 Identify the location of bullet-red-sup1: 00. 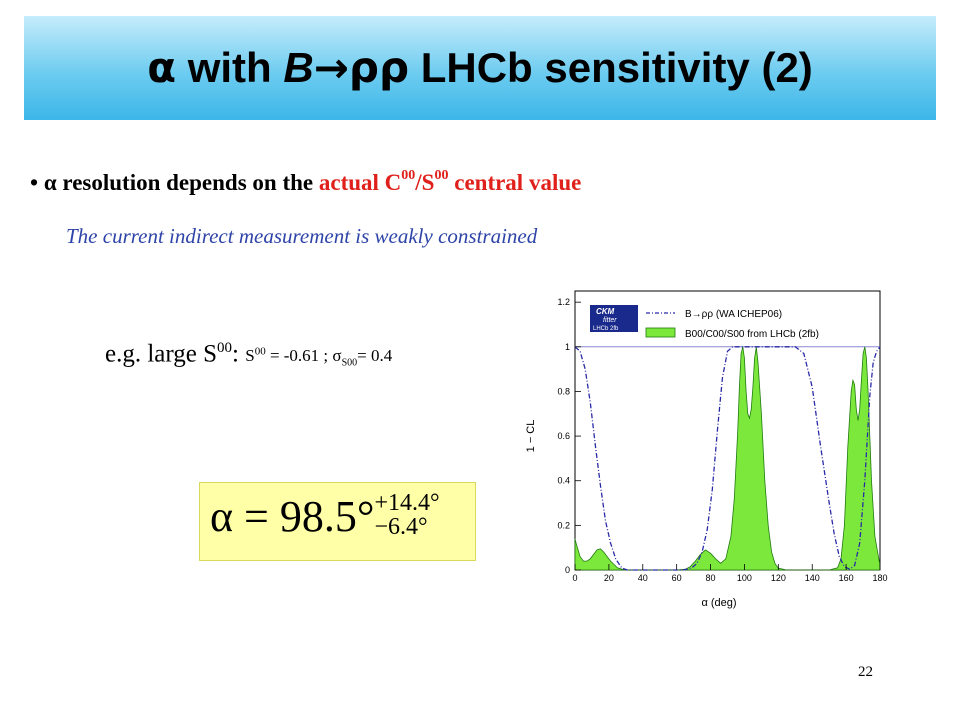
(408, 176).